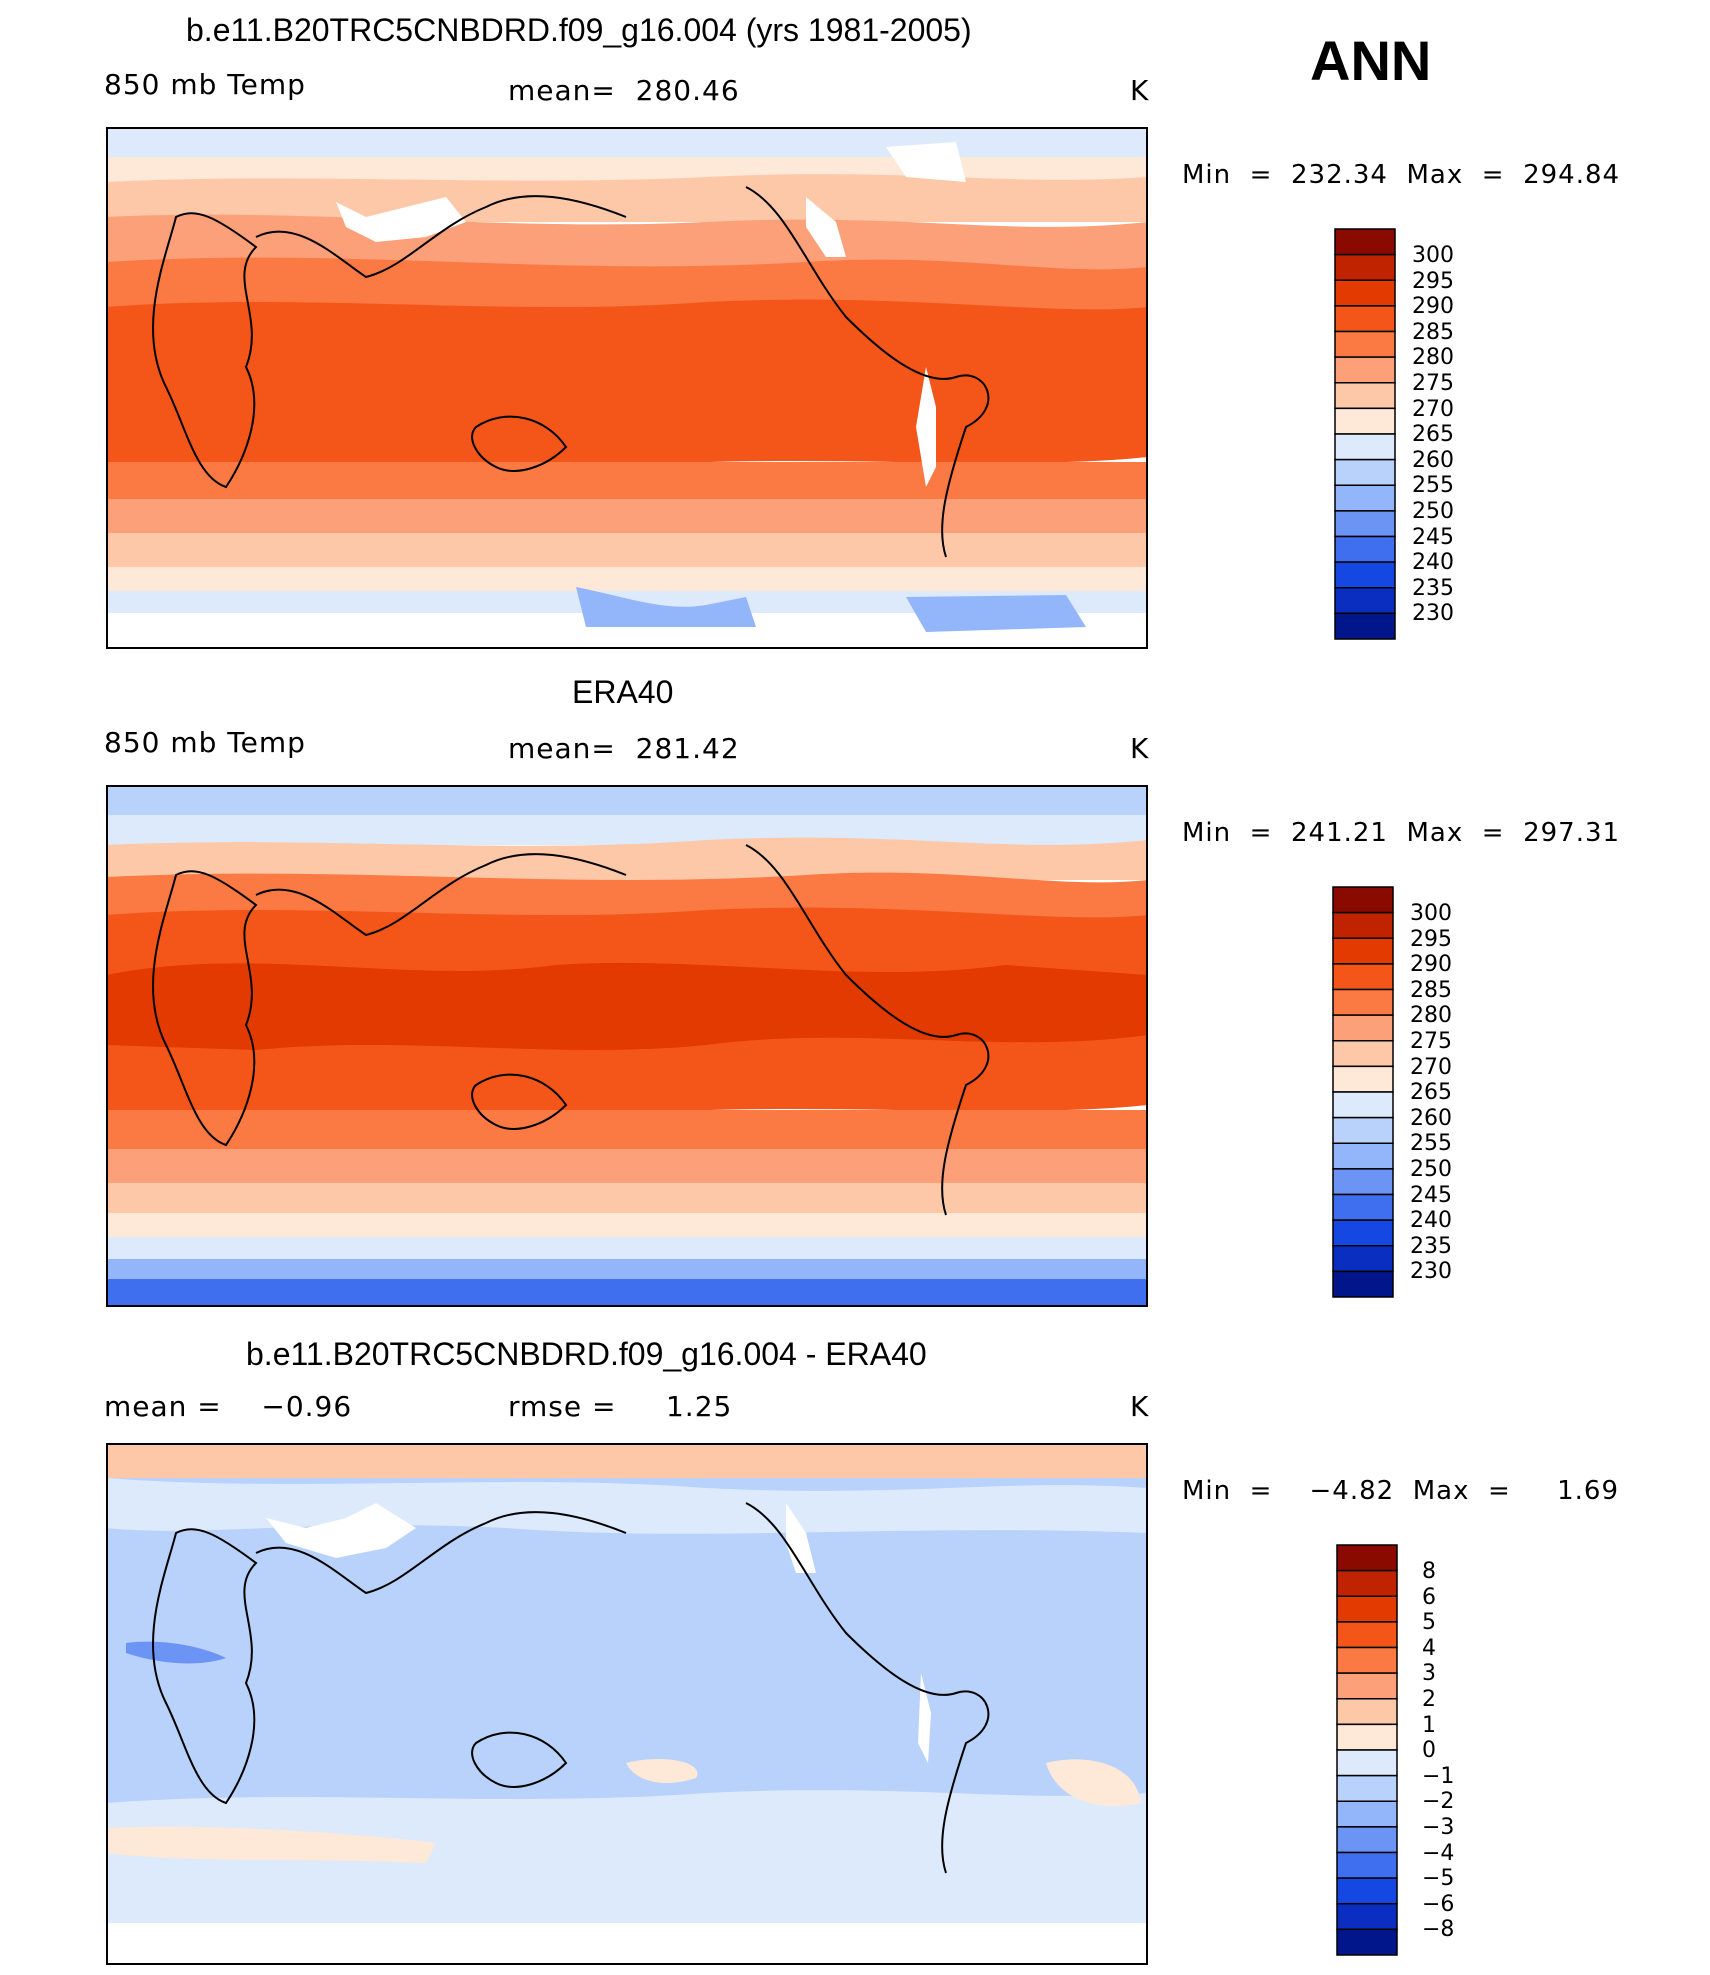 The image size is (1710, 1975). What do you see at coordinates (627, 1269) in the screenshot?
I see `p2-band-s6` at bounding box center [627, 1269].